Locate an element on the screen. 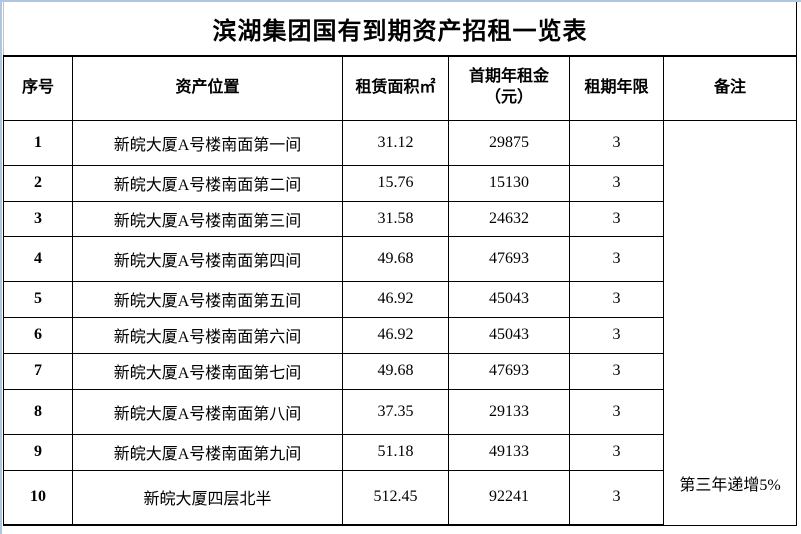 The width and height of the screenshot is (801, 534). header-lease-area: 租赁面积㎡ is located at coordinates (395, 88).